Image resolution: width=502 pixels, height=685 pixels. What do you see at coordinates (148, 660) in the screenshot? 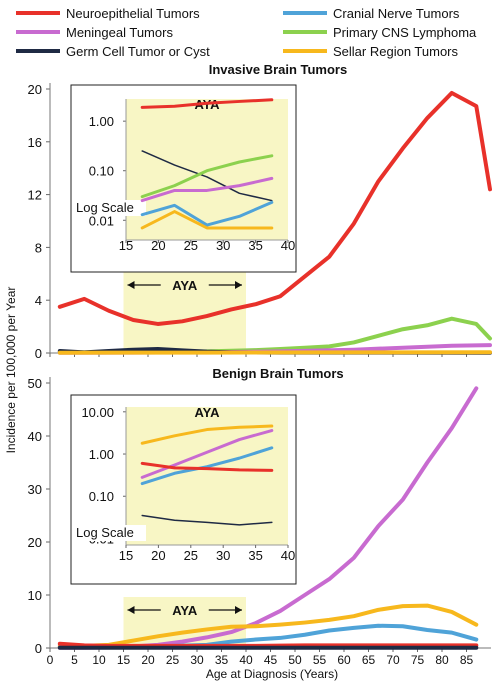
I see `x-tick-label: 20` at bounding box center [148, 660].